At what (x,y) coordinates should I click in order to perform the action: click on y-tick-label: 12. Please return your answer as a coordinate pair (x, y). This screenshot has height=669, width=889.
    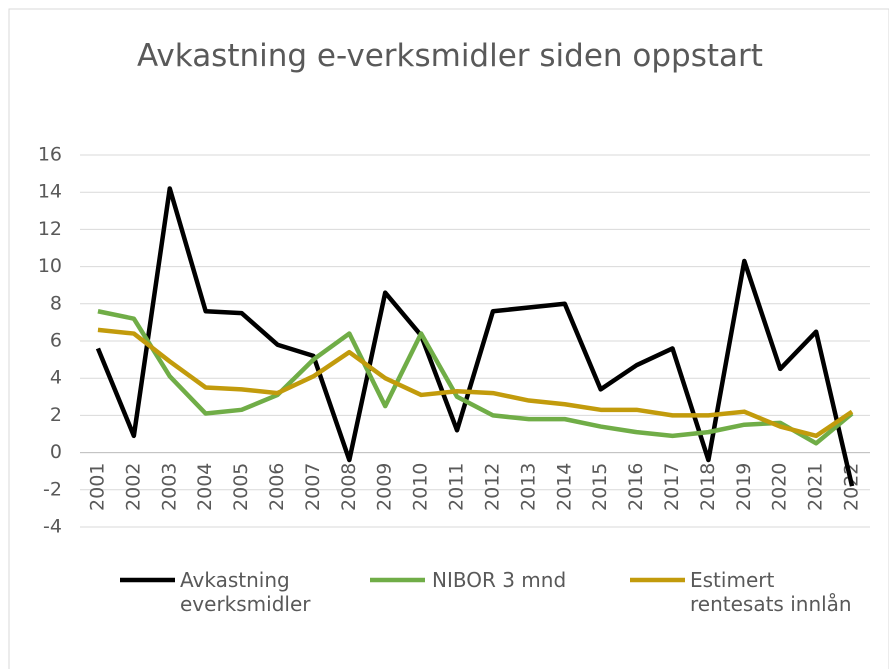
    Looking at the image, I should click on (50, 229).